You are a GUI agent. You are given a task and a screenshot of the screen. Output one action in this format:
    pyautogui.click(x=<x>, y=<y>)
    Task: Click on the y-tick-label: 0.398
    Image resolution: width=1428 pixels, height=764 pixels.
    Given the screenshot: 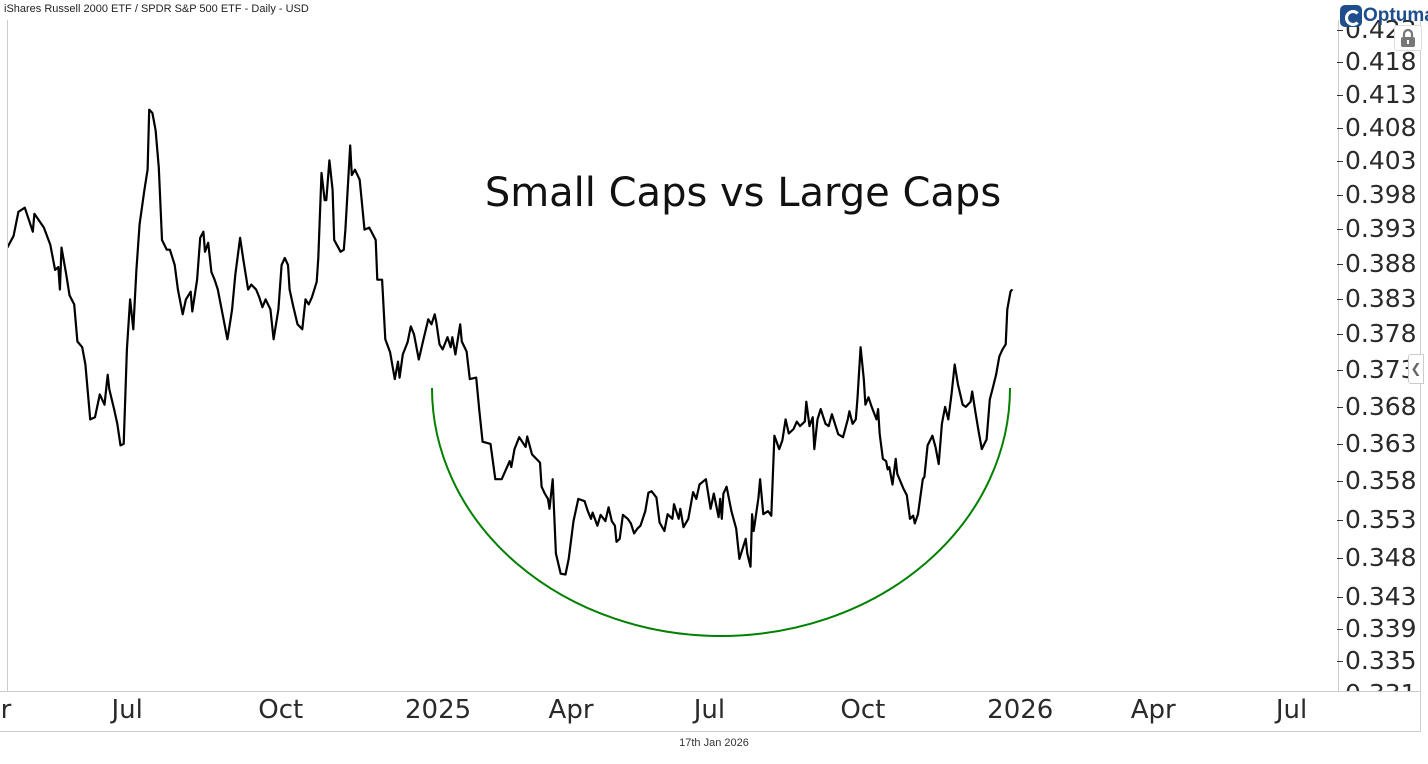 What is the action you would take?
    pyautogui.click(x=1381, y=194)
    